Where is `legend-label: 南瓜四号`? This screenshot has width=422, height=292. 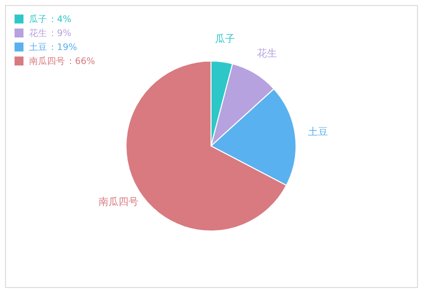 legend-label: 南瓜四号 is located at coordinates (47, 61).